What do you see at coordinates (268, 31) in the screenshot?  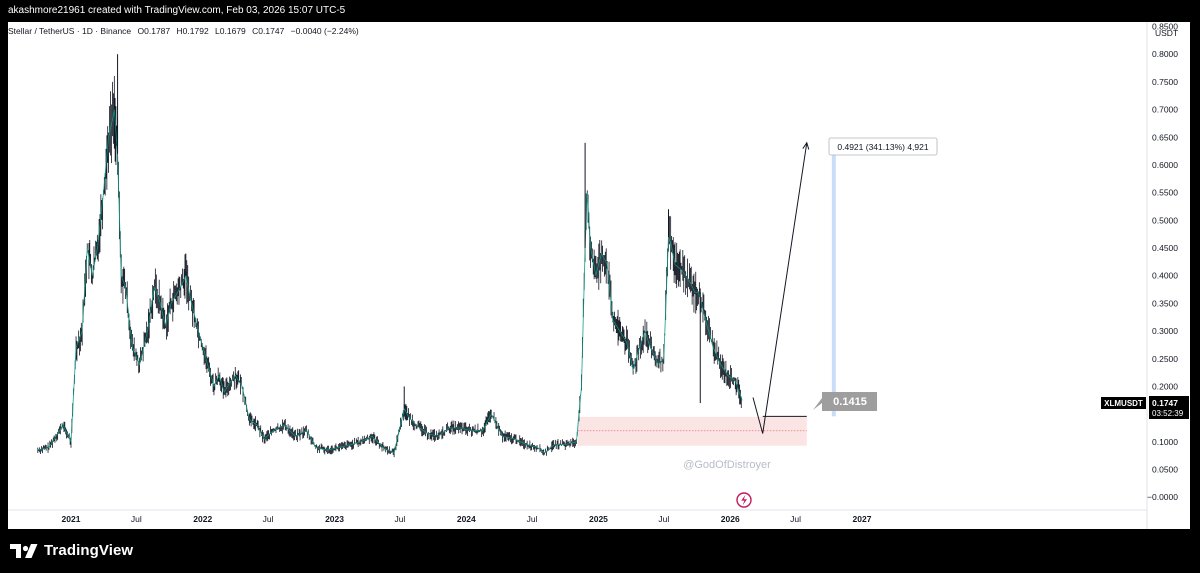 I see `close-value: C0.1747` at bounding box center [268, 31].